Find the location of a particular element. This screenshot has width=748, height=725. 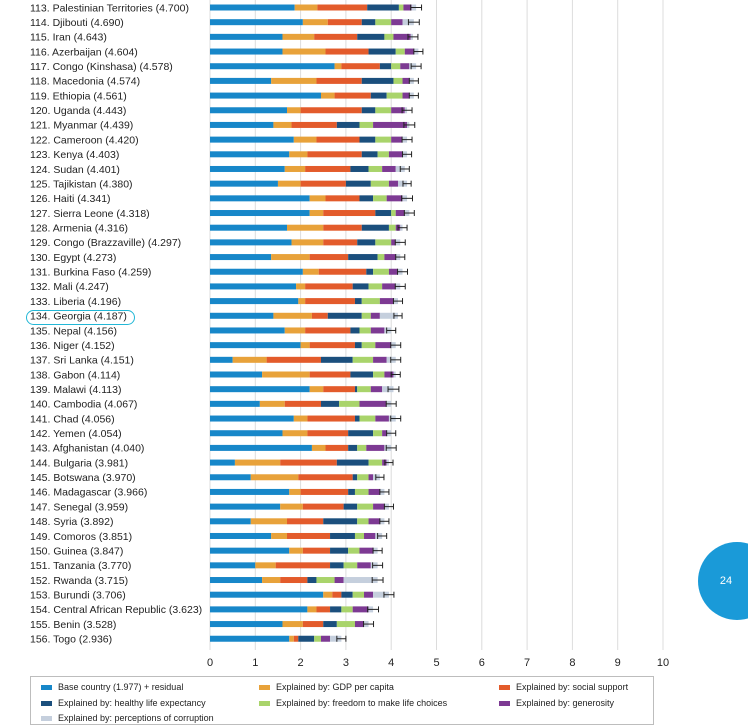

legend-swatch is located at coordinates (264, 703).